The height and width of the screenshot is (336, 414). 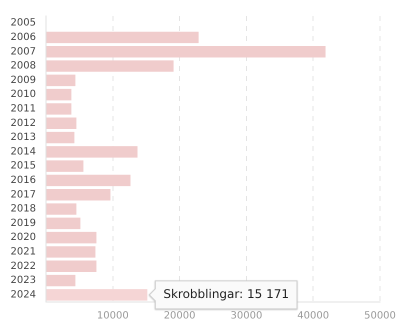 What do you see at coordinates (246, 316) in the screenshot?
I see `x-tick-label: 30000` at bounding box center [246, 316].